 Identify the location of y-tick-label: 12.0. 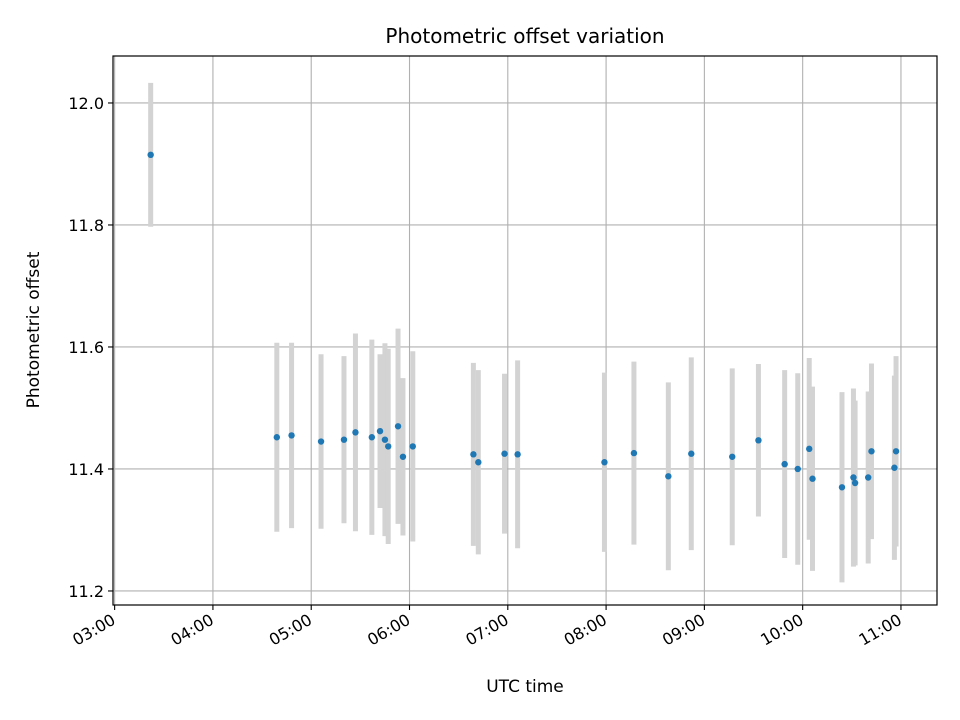
(86, 103).